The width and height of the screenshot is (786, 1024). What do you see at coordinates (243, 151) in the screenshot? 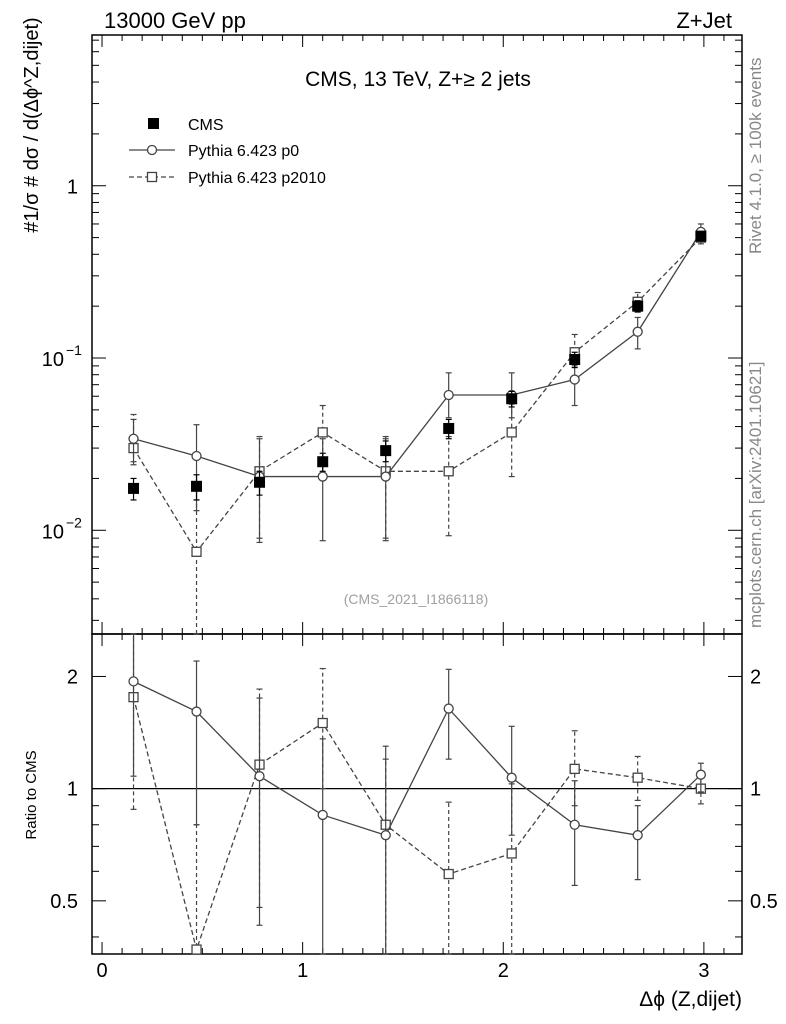
I see `legend-p0-label: Pythia 6.423 p0` at bounding box center [243, 151].